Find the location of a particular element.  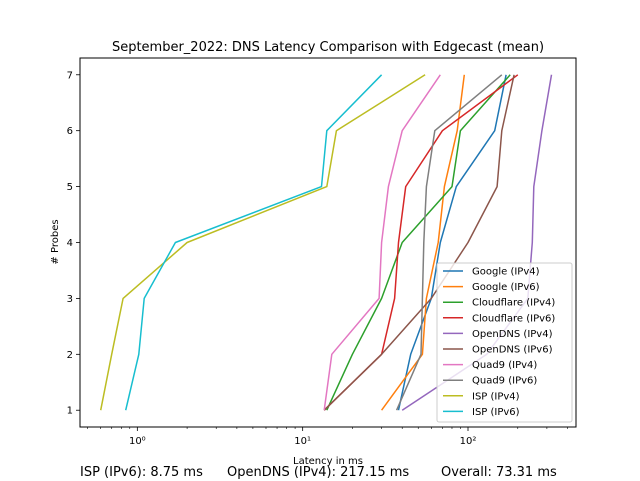

legend-label: Quad9 (IPv4) is located at coordinates (504, 365).